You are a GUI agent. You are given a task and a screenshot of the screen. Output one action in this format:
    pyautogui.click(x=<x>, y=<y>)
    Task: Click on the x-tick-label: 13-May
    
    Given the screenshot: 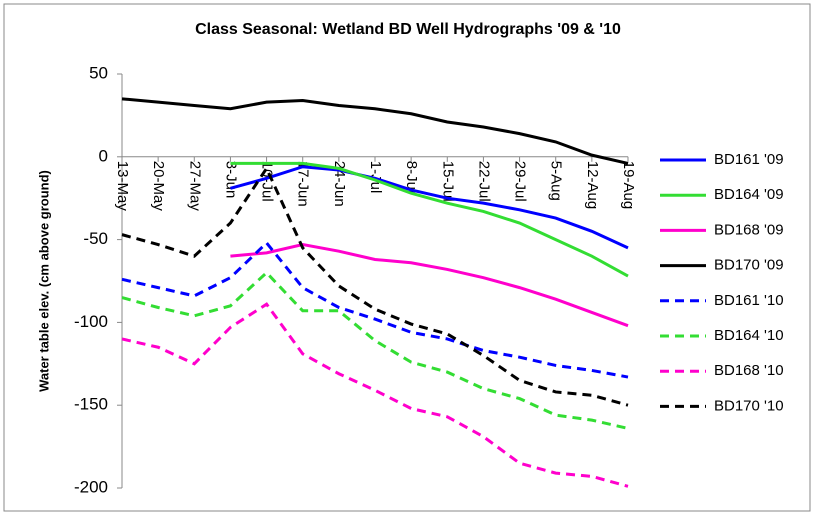 What is the action you would take?
    pyautogui.click(x=122, y=186)
    